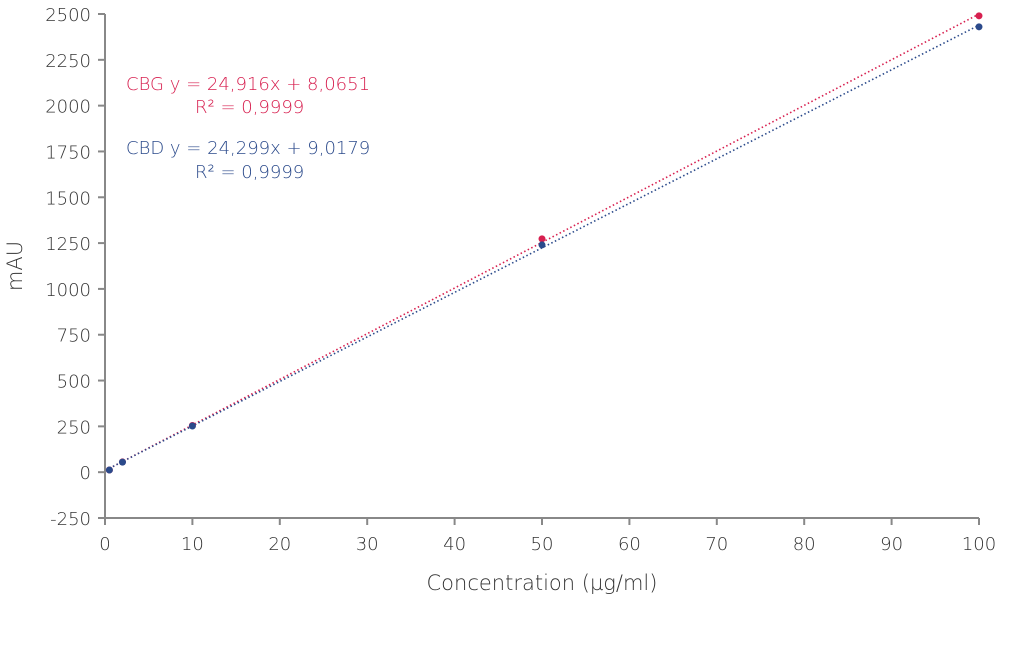 Image resolution: width=1024 pixels, height=665 pixels. I want to click on x-tick-label: 10, so click(192, 544).